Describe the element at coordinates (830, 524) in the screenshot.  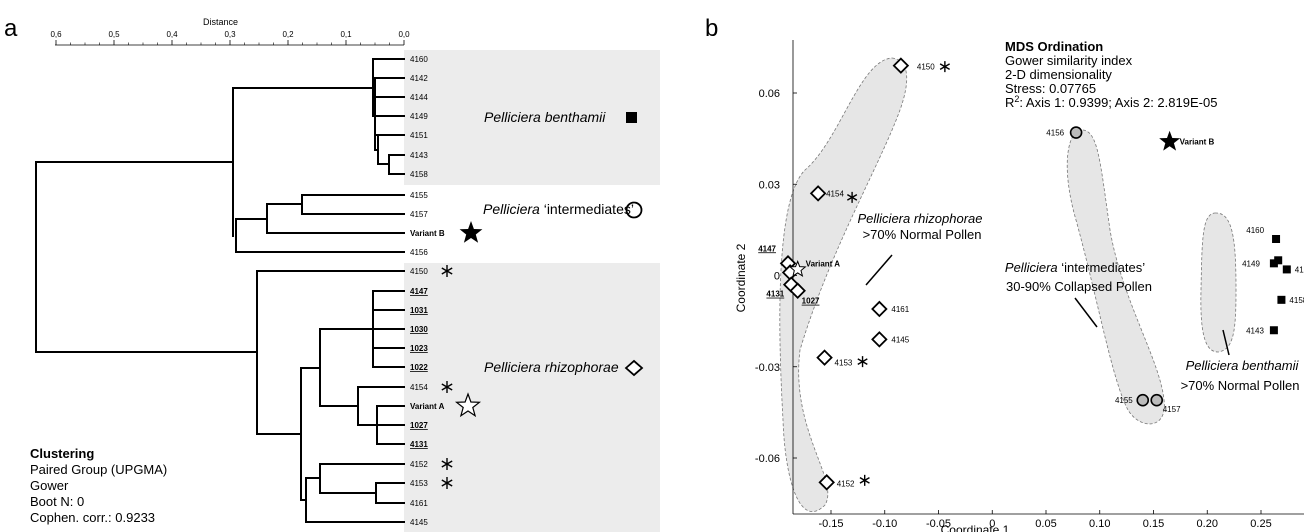
I see `x-tick-label: -0.15` at that location.